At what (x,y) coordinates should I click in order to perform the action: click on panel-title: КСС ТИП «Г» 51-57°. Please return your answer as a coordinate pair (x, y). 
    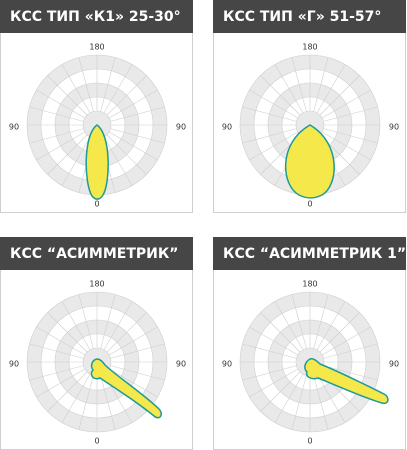
    Looking at the image, I should click on (302, 17).